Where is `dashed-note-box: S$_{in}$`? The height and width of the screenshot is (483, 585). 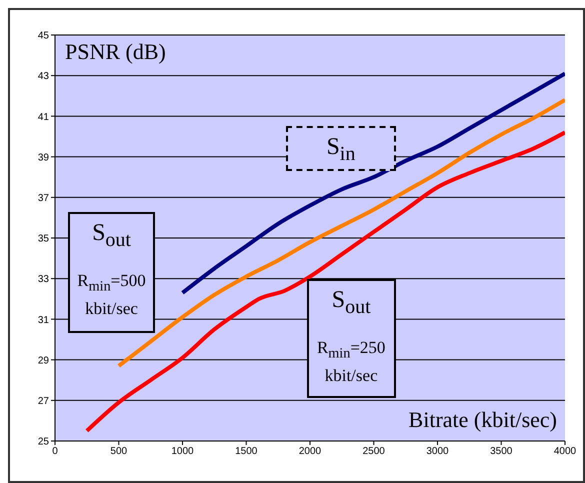
dashed-note-box: S$_{in}$ is located at coordinates (341, 148).